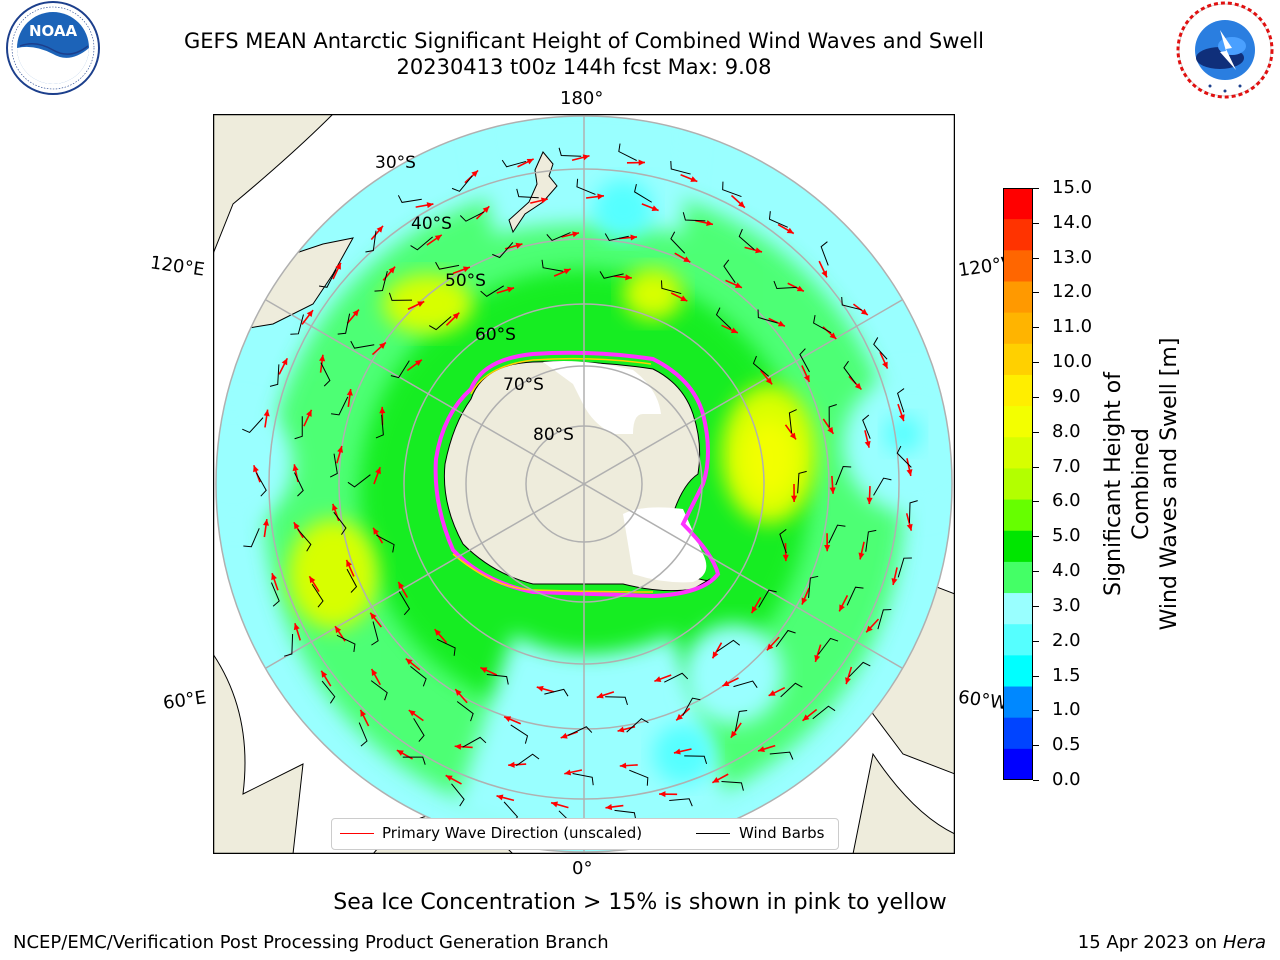 This screenshot has width=1280, height=960. What do you see at coordinates (395, 163) in the screenshot?
I see `lat-label-30: 30°S` at bounding box center [395, 163].